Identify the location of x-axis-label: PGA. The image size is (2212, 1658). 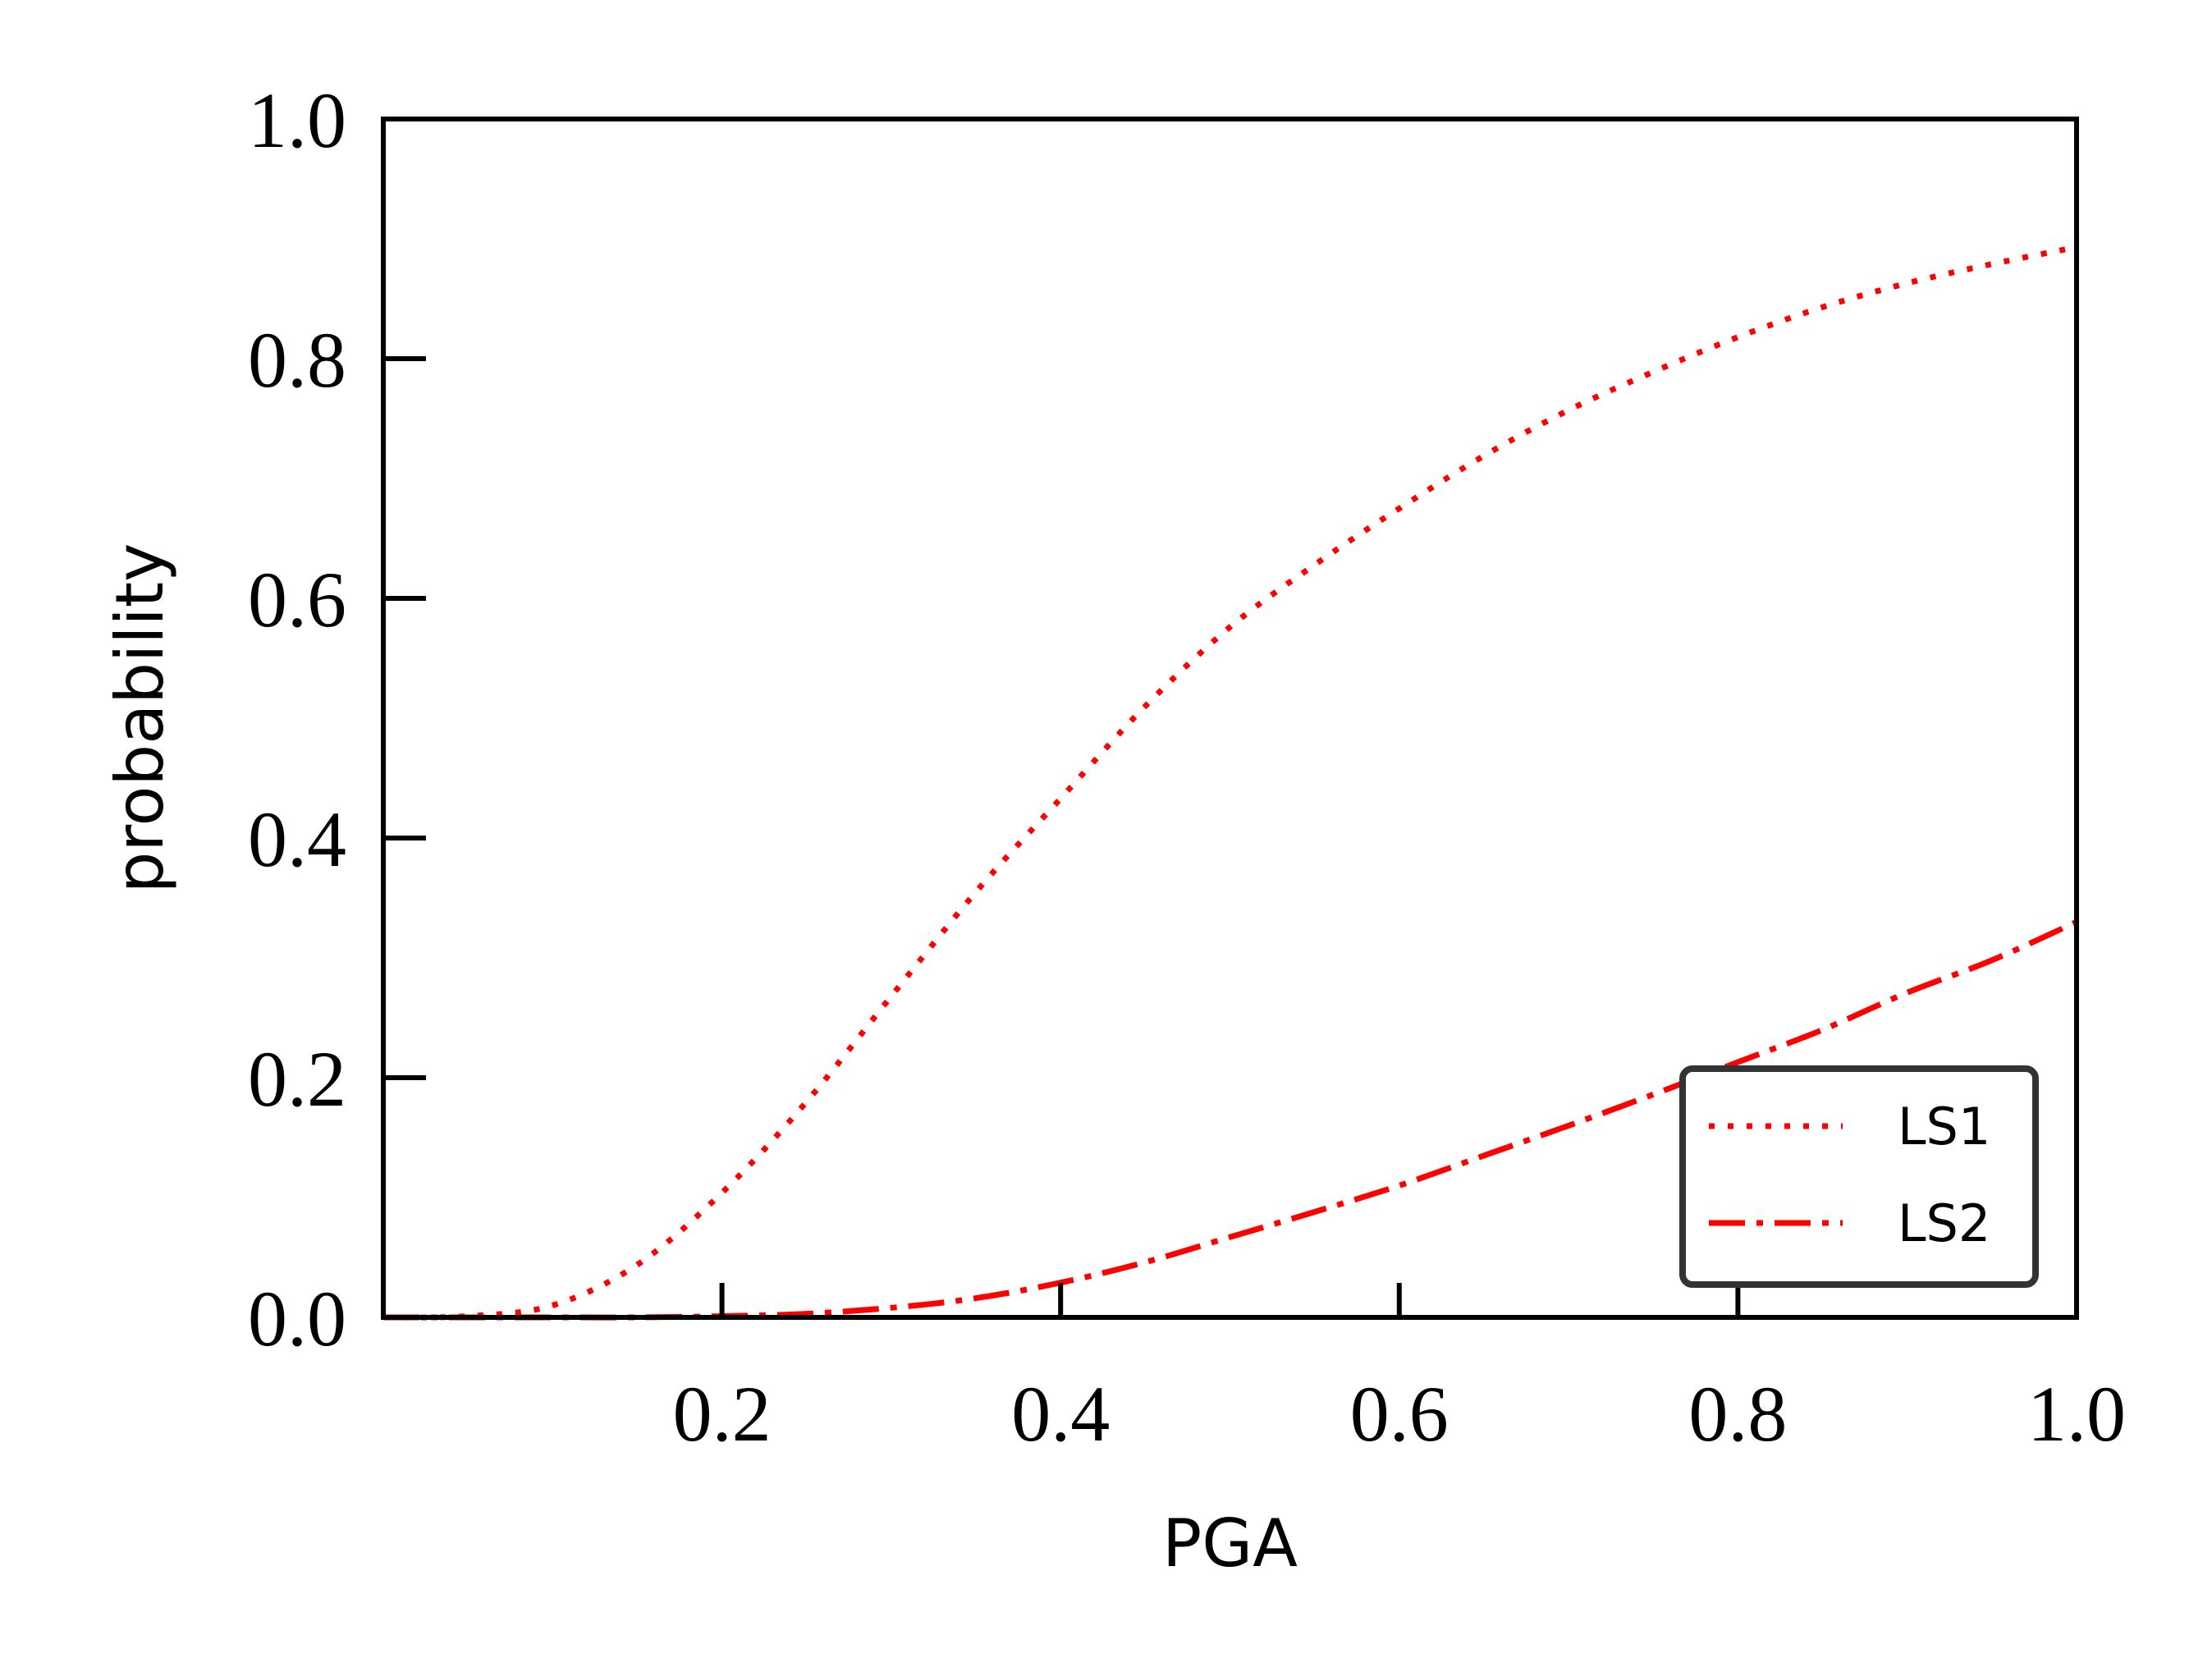
(1230, 1543).